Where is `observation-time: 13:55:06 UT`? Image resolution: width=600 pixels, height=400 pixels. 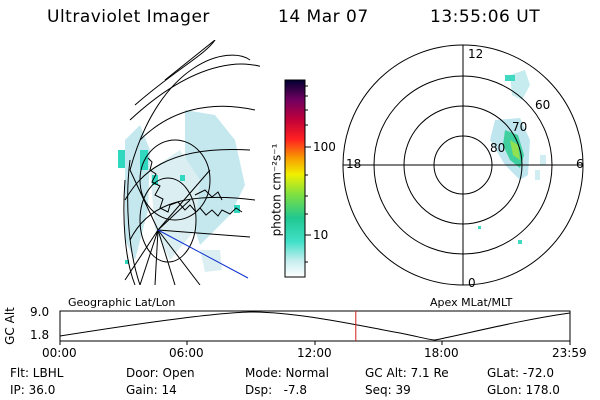
observation-time: 13:55:06 UT is located at coordinates (485, 17).